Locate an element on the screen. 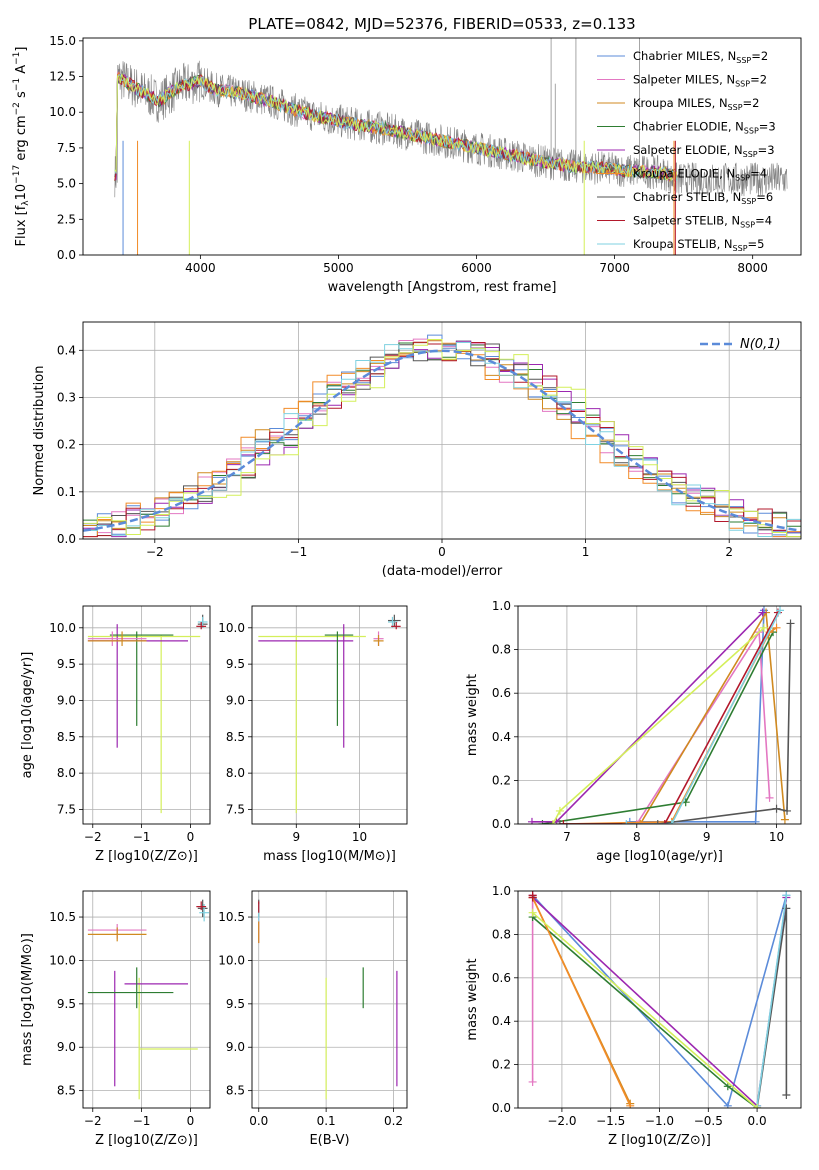 The image size is (819, 1170). legend-label: Kroupa STELIB, NSSP=5 is located at coordinates (698, 245).